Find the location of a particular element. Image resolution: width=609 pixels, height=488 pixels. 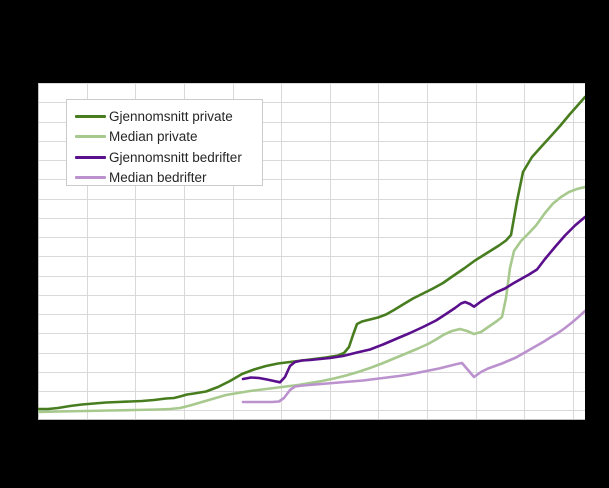

legend-swatch-median-bedrifter is located at coordinates (90, 178).